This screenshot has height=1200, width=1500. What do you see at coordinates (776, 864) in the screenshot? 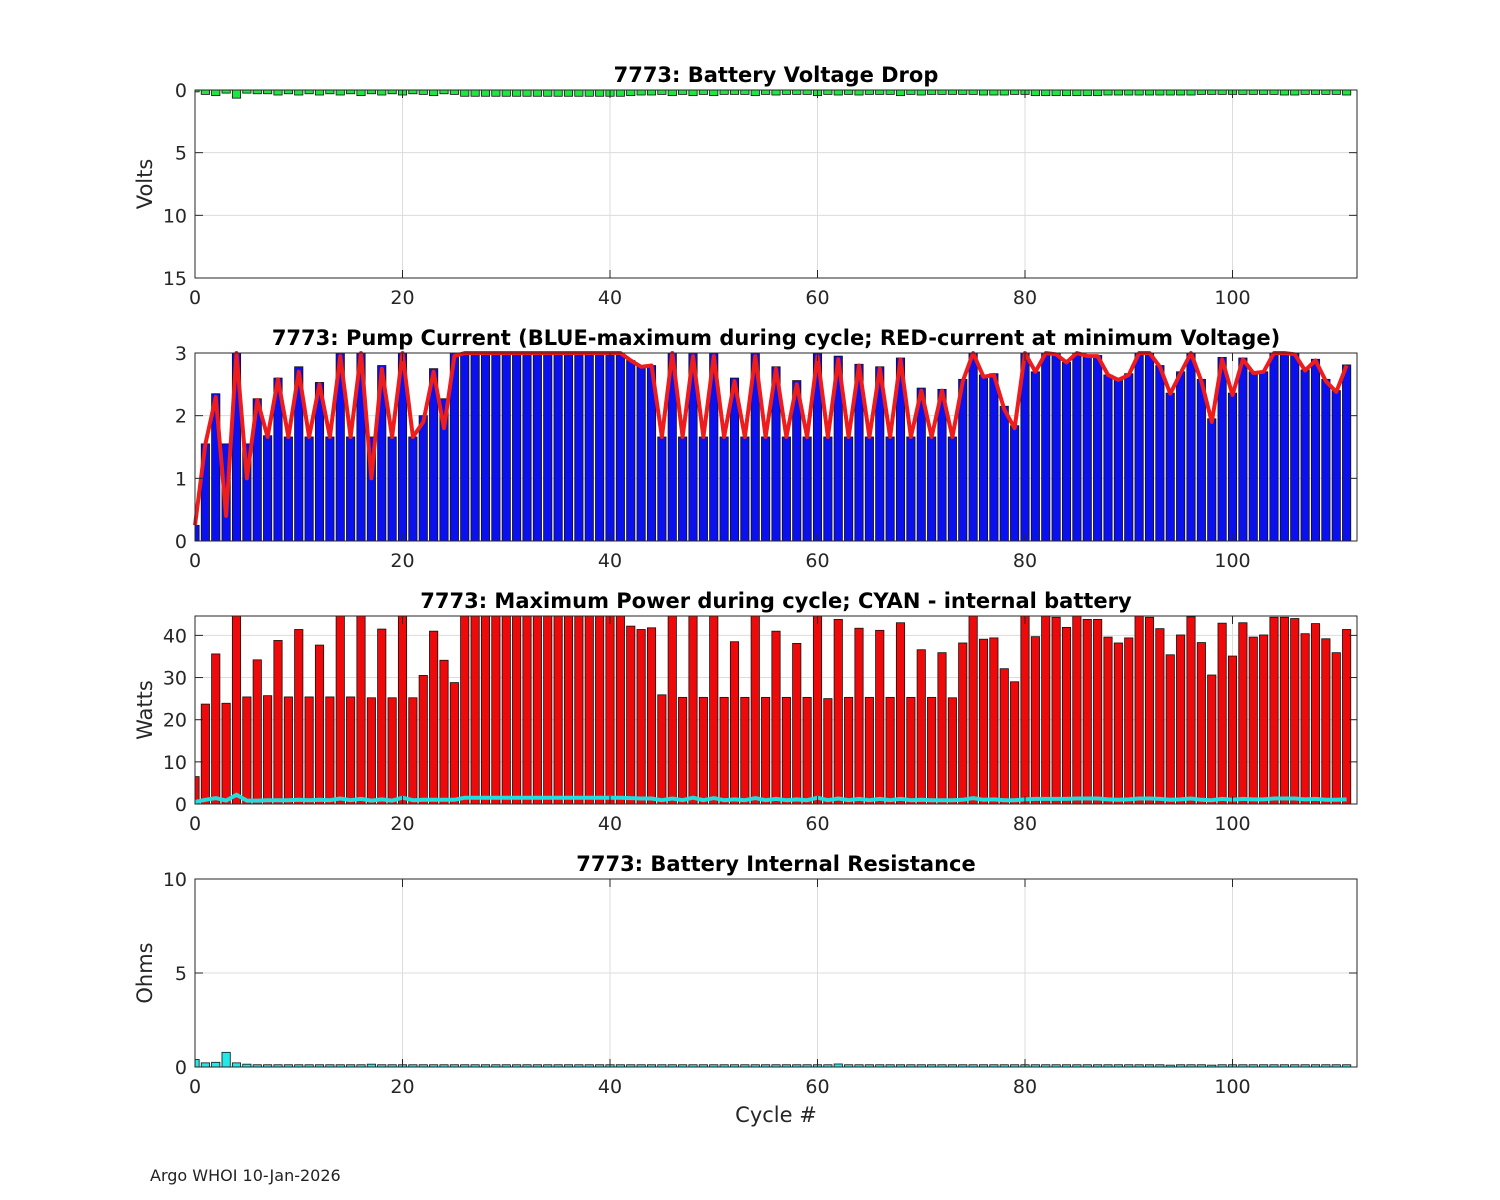
I see `chart-title: 7773: Battery Internal Resistance` at bounding box center [776, 864].